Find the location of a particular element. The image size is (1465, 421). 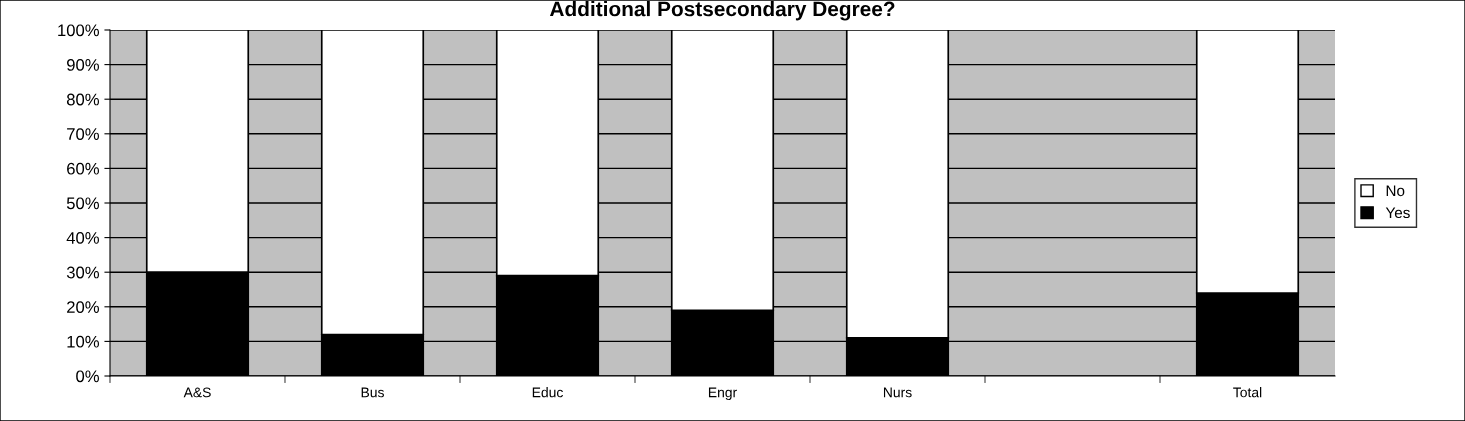

x-tick-label: Nurs is located at coordinates (897, 392).